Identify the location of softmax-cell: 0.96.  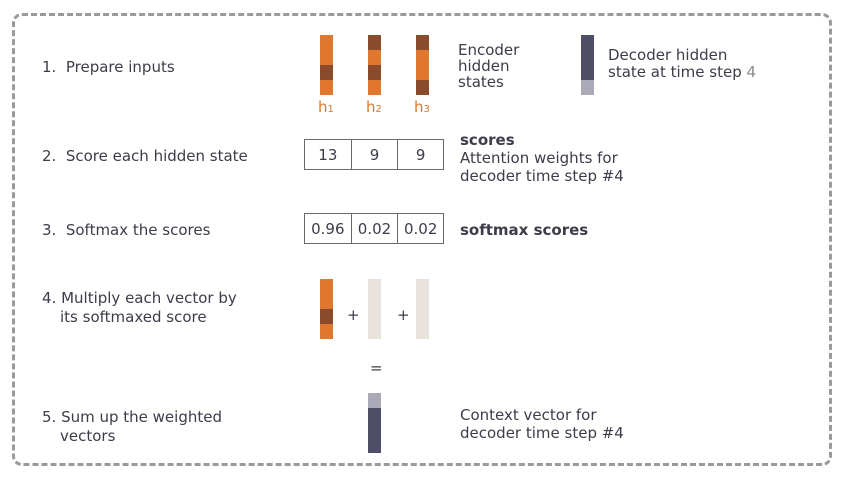
(328, 228).